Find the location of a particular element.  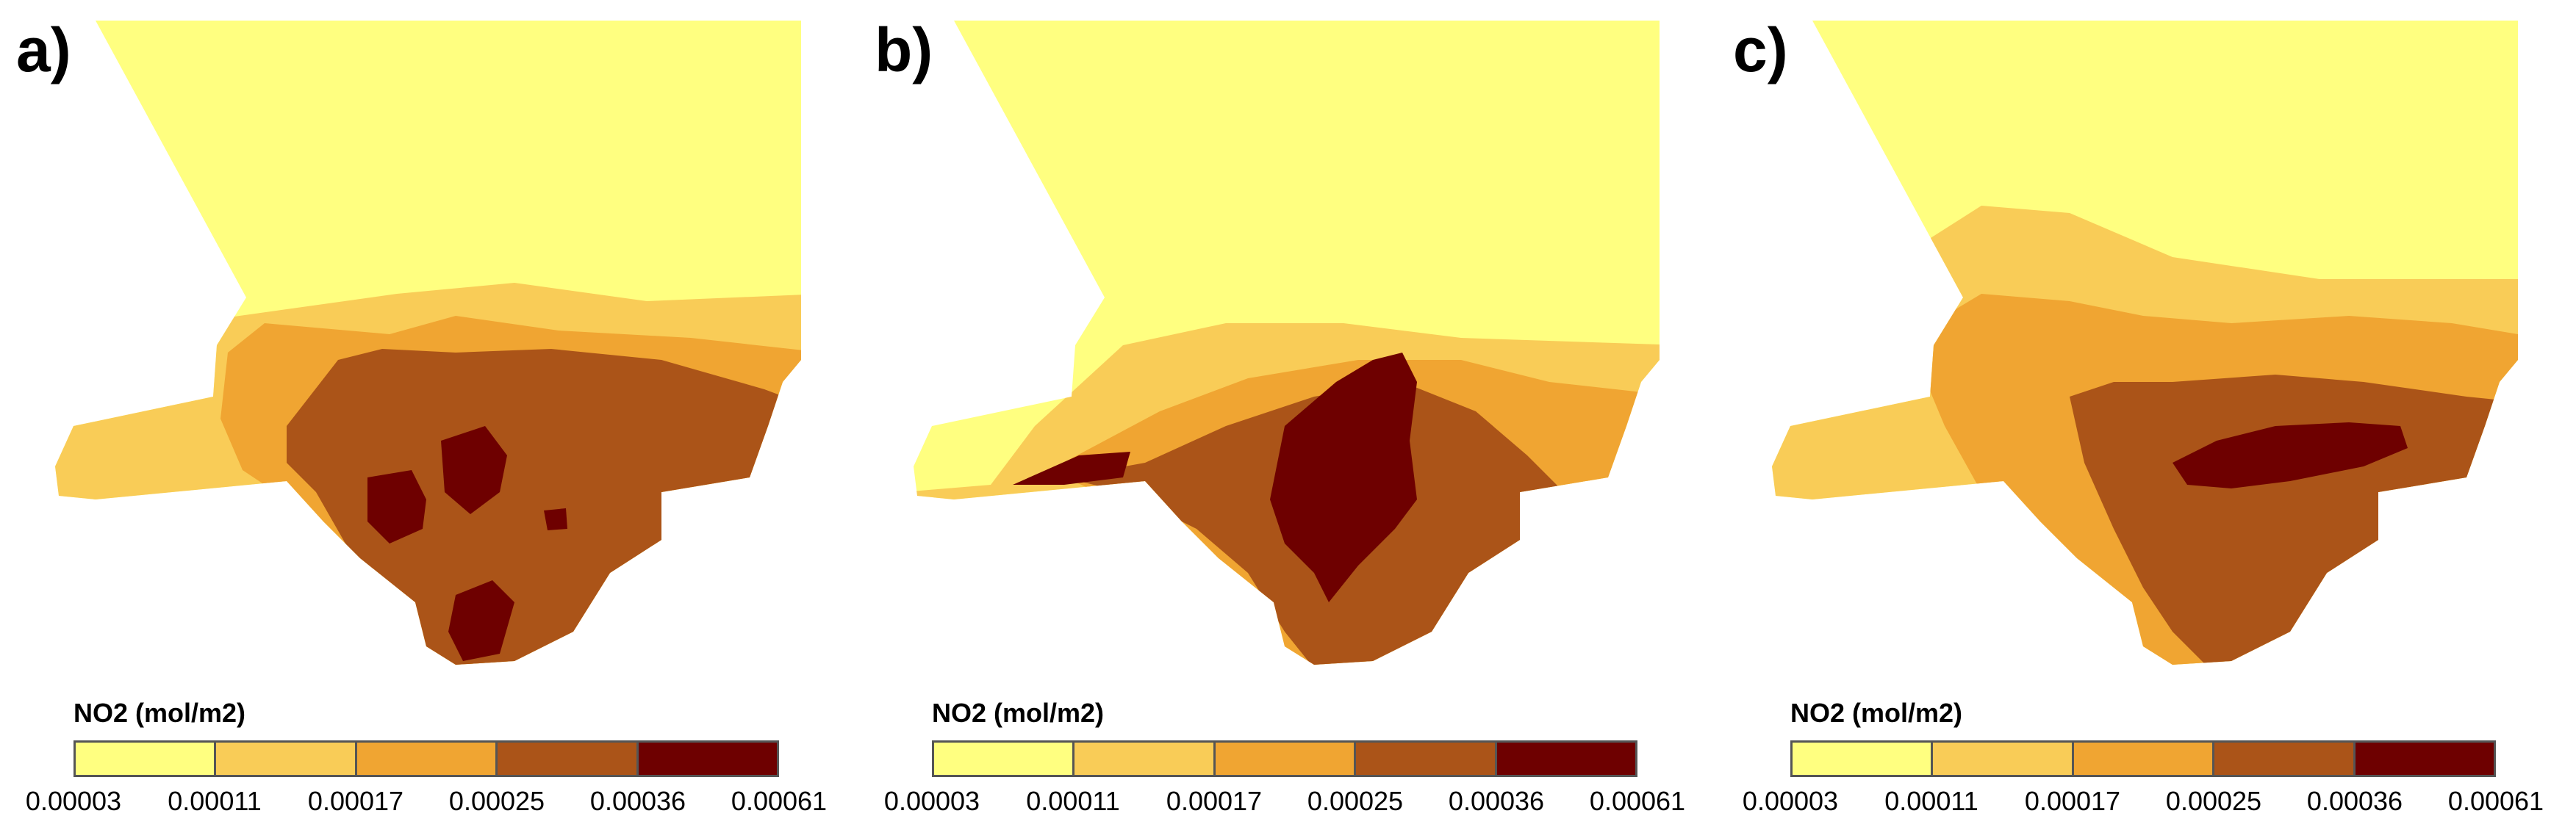

panel-label: b) is located at coordinates (904, 50).